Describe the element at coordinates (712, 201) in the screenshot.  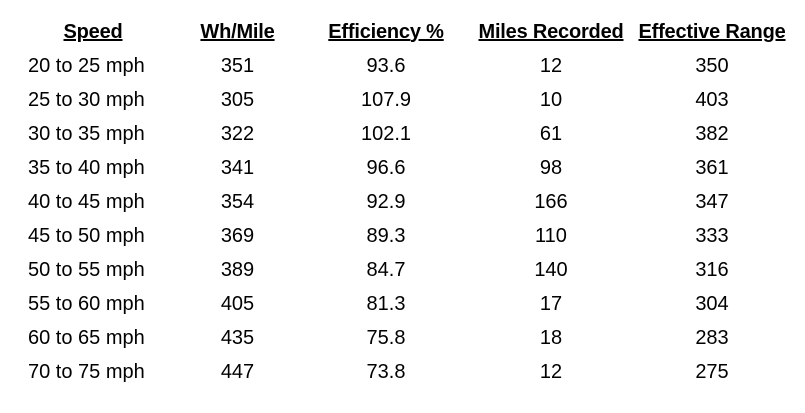
I see `effective-range-cell: 347` at that location.